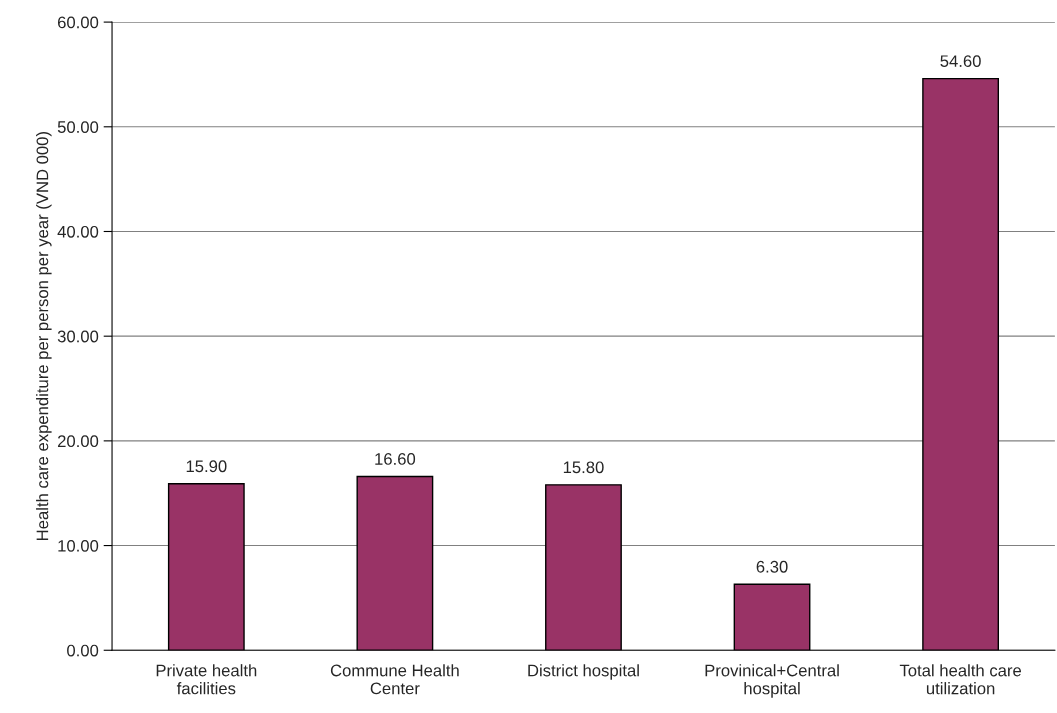 This screenshot has height=713, width=1057. What do you see at coordinates (78, 127) in the screenshot?
I see `y-tick-label: 50.00` at bounding box center [78, 127].